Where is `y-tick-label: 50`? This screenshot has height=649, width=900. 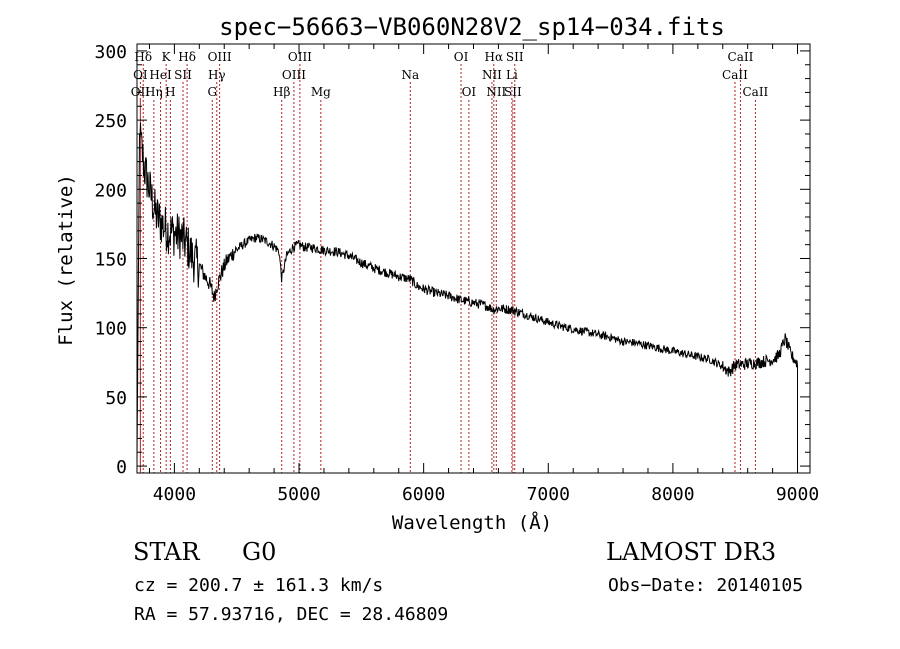 y-tick-label: 50 is located at coordinates (116, 398).